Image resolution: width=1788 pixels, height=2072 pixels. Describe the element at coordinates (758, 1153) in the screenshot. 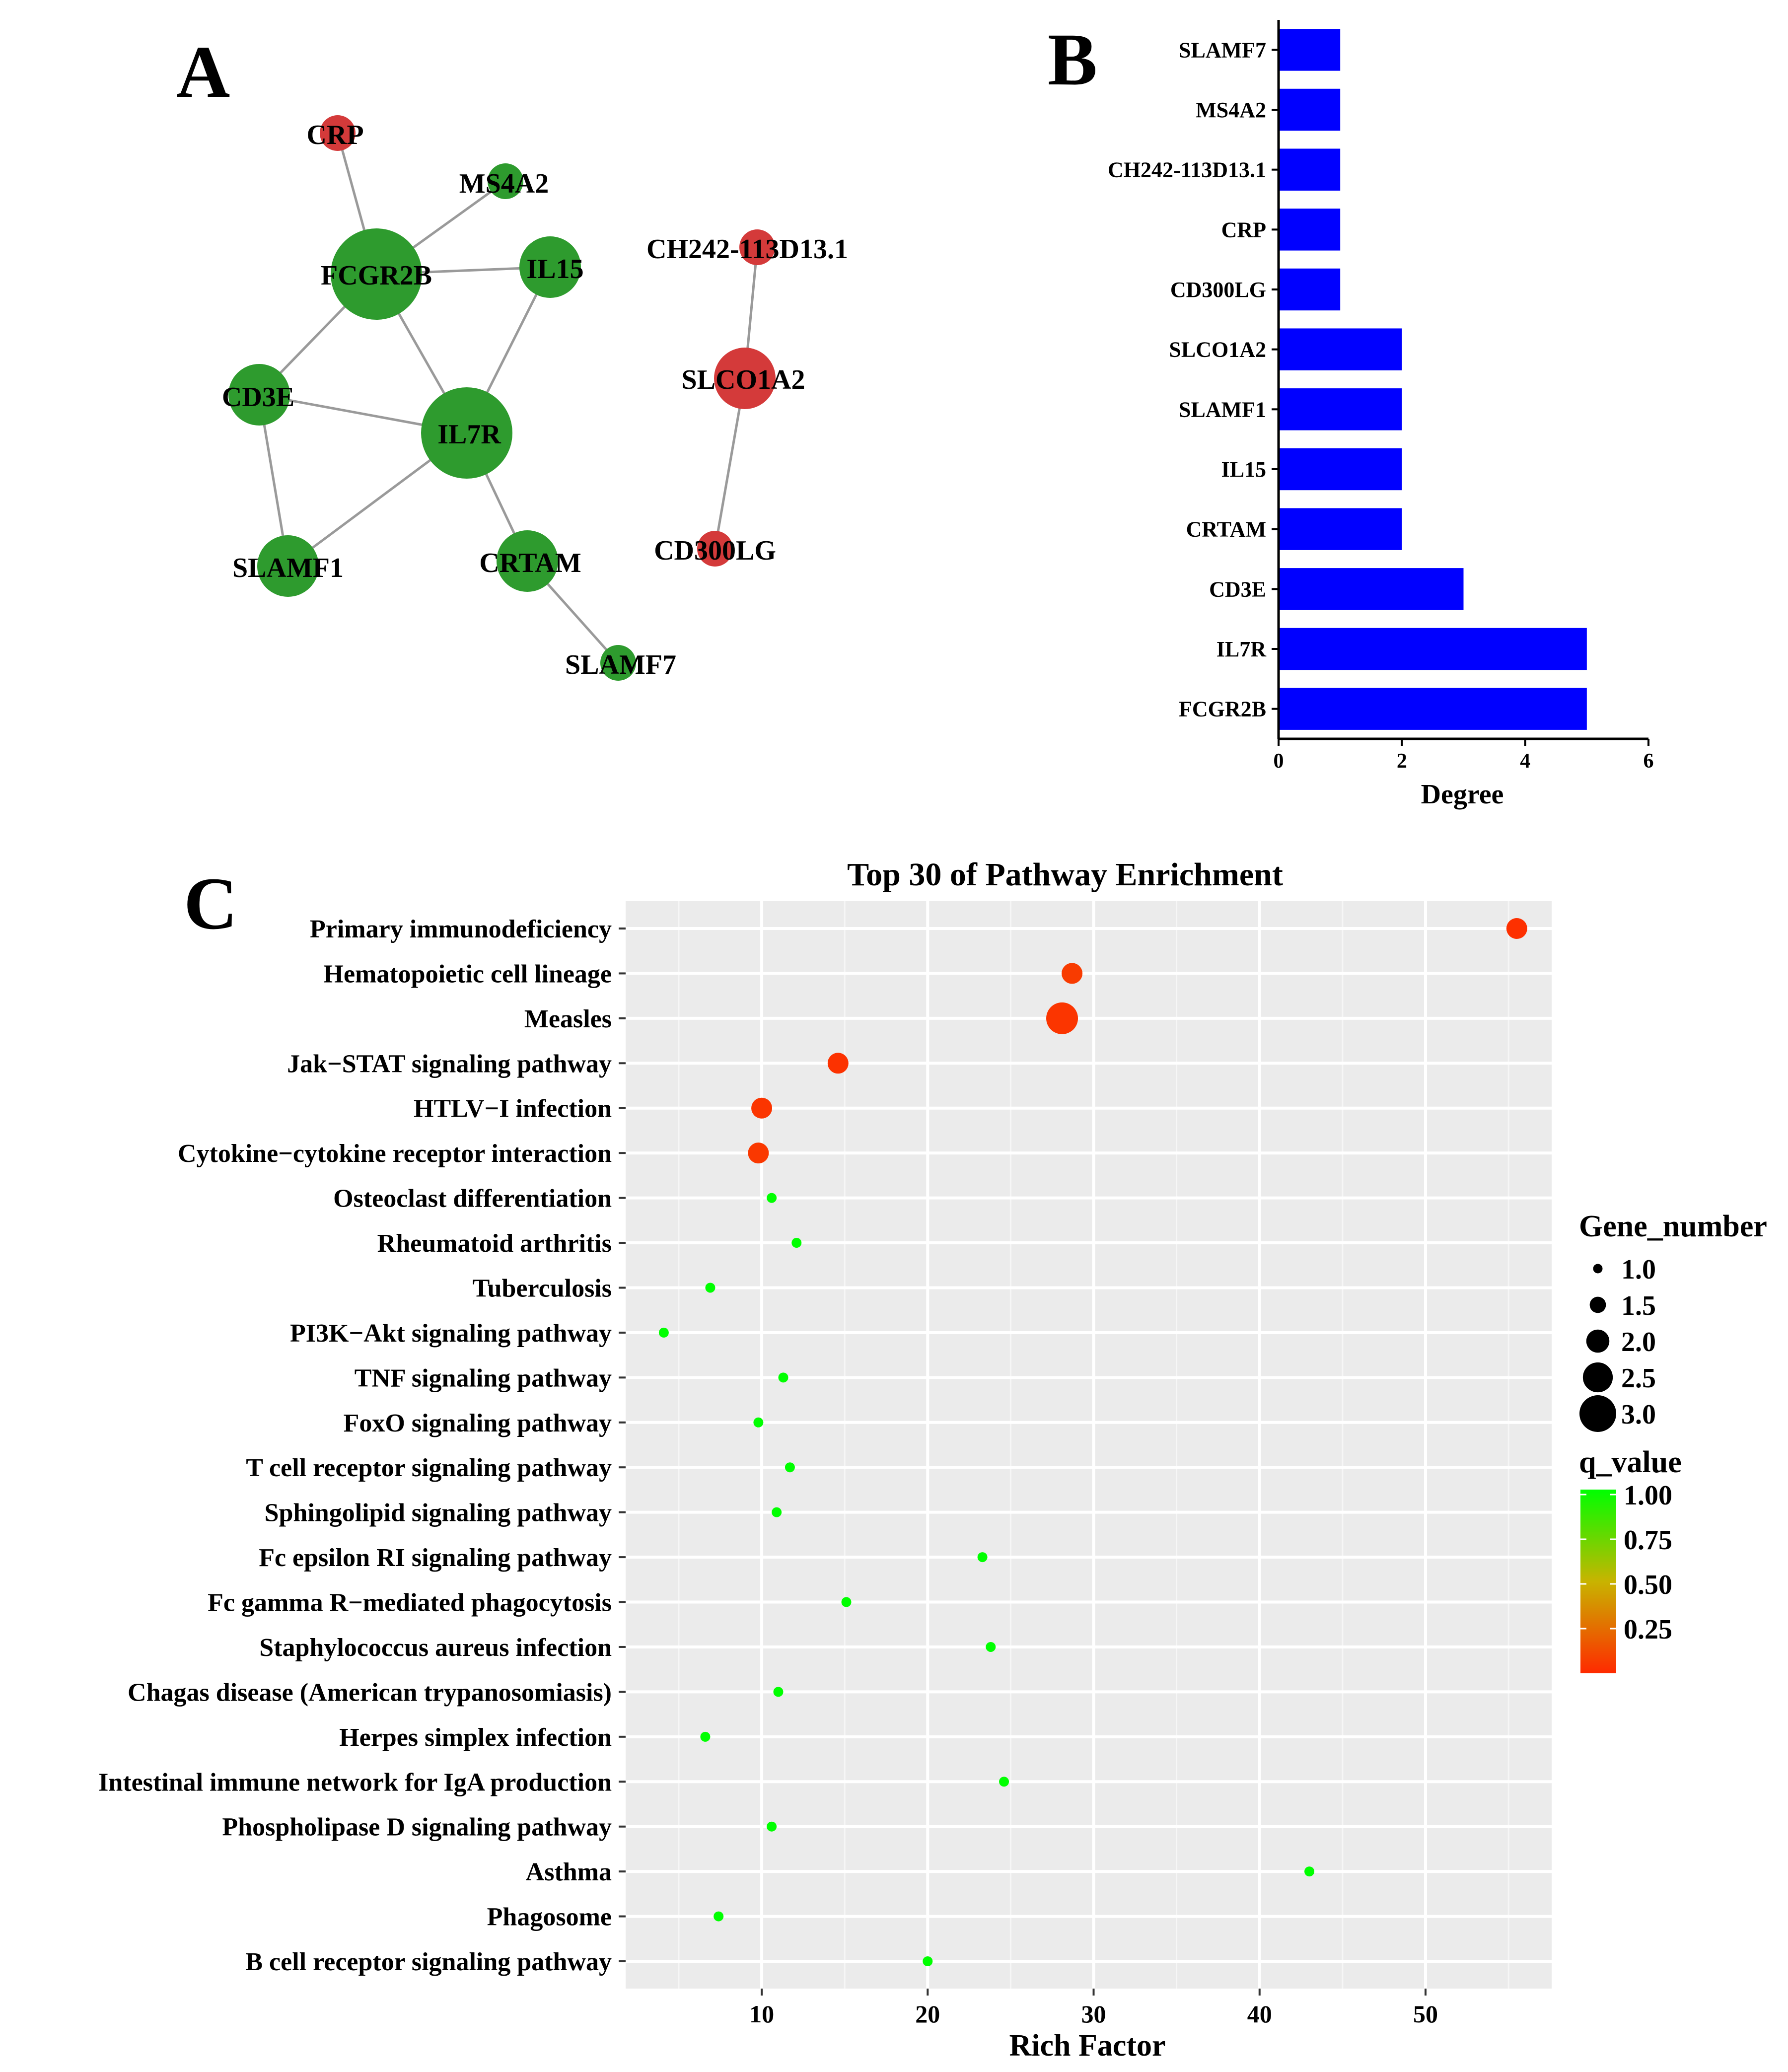

I see `dot-cytokine-cytokine-receptor-interaction` at that location.